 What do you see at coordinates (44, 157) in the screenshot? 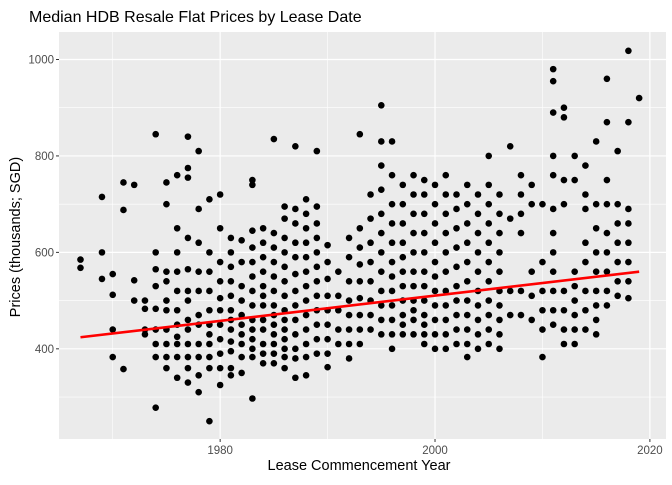
I see `y-tick-label: 800` at bounding box center [44, 157].